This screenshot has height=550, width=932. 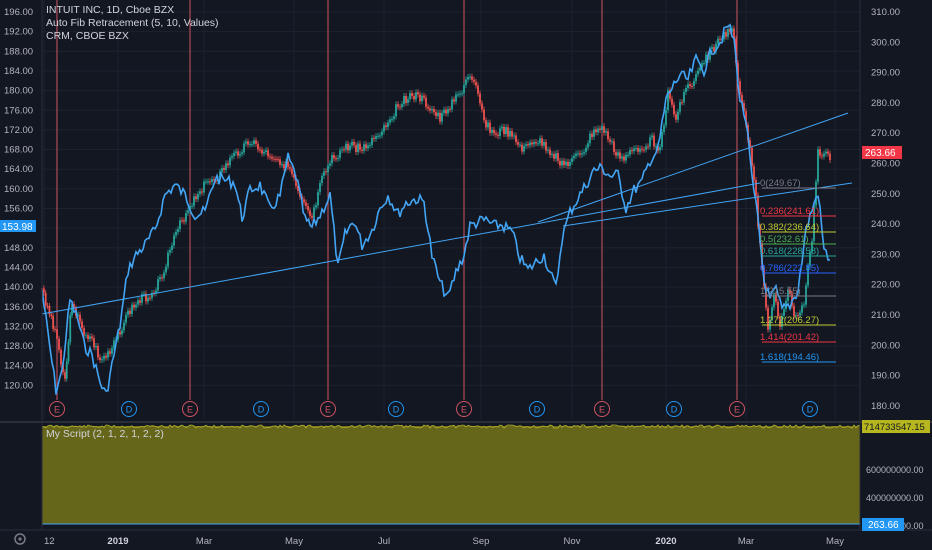 What do you see at coordinates (835, 541) in the screenshot?
I see `time-axis-tick: May` at bounding box center [835, 541].